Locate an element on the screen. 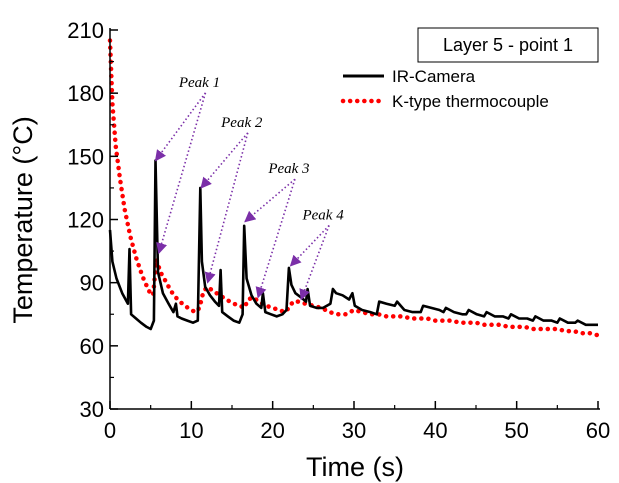  annotation-peak-2: Peak 2 is located at coordinates (231, 199).